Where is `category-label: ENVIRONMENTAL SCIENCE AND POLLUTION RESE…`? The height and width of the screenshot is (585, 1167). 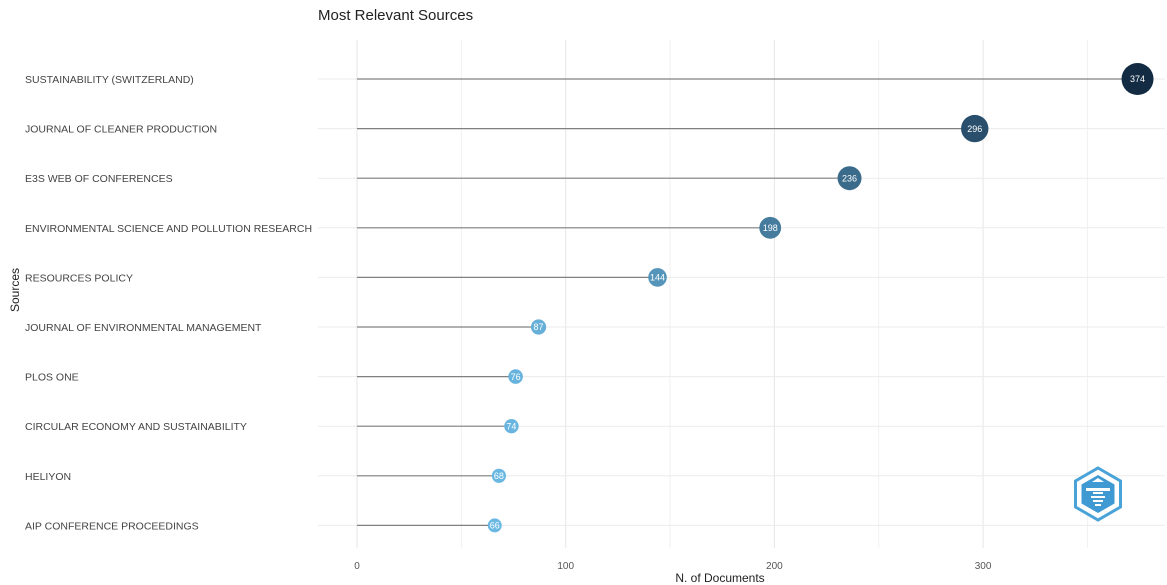
category-label: ENVIRONMENTAL SCIENCE AND POLLUTION RESE… is located at coordinates (168, 229).